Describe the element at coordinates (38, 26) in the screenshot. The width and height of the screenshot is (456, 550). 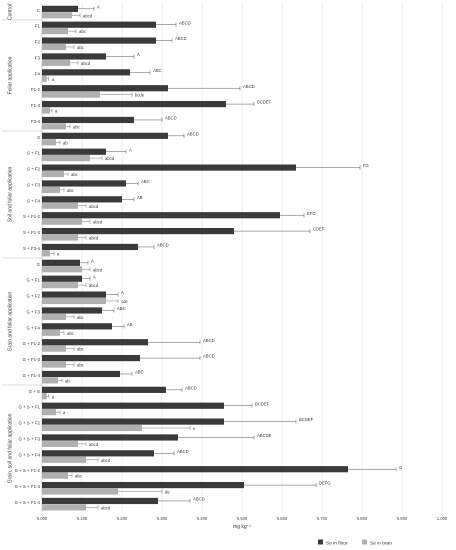
I see `category-label: F1` at that location.